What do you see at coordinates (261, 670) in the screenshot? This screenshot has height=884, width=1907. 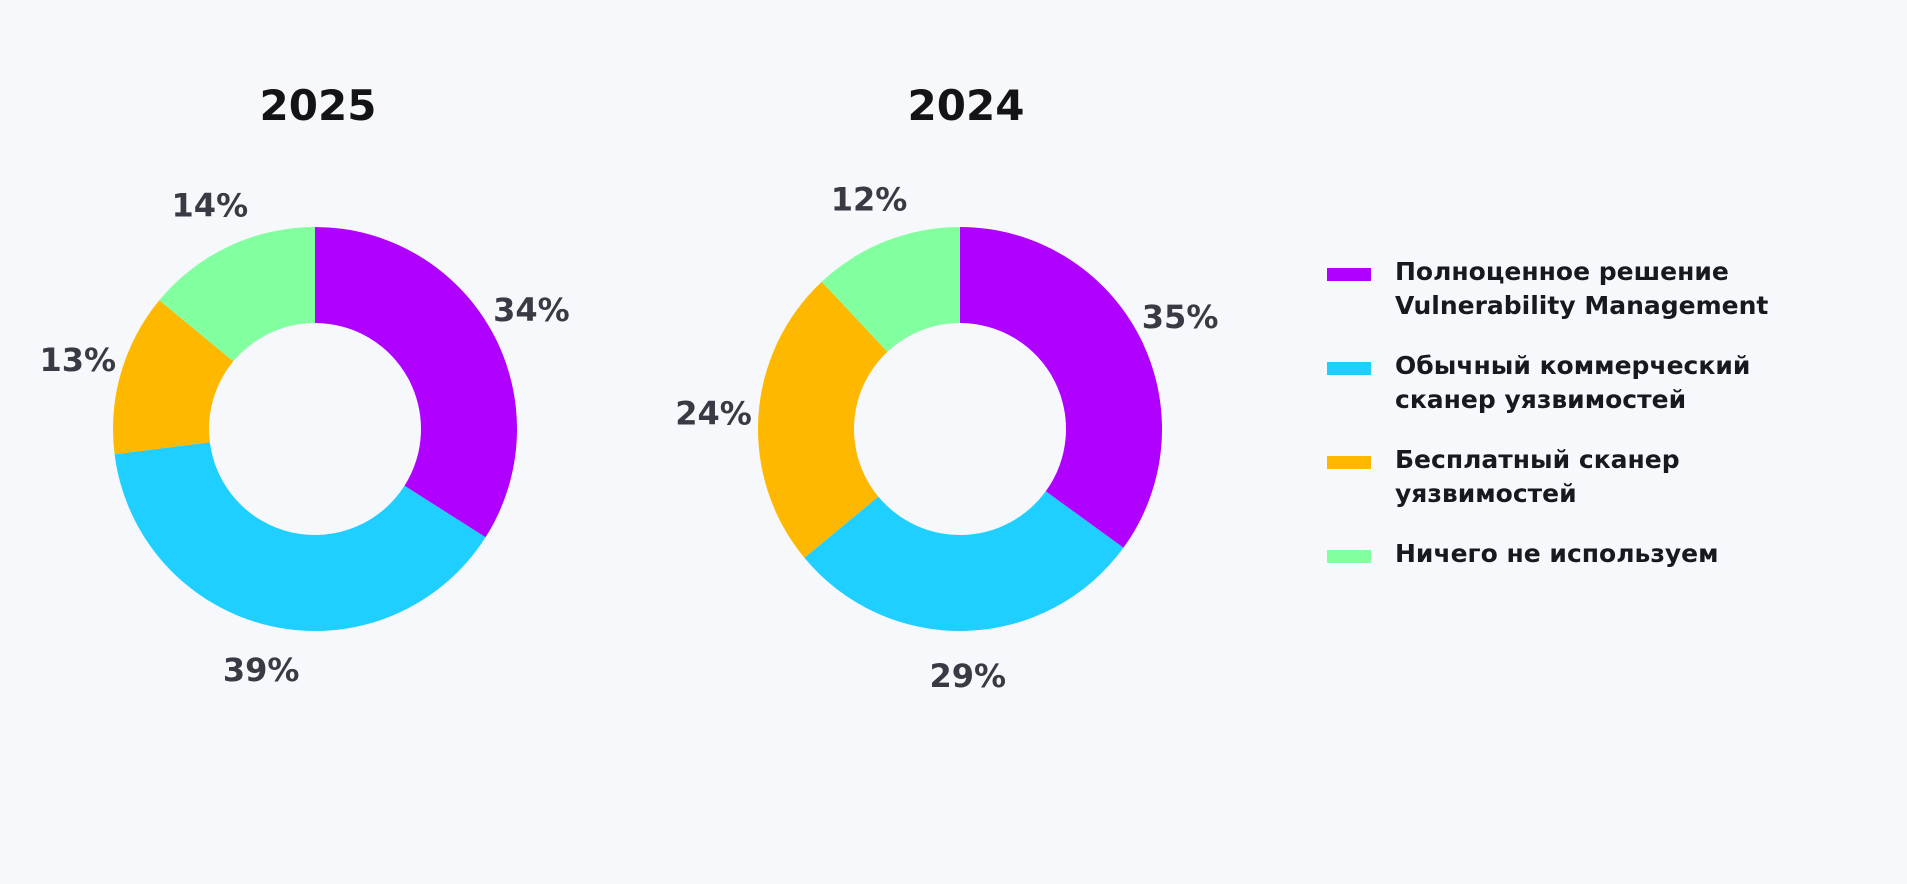 I see `slice-label-commercial-scanner: 39%` at bounding box center [261, 670].